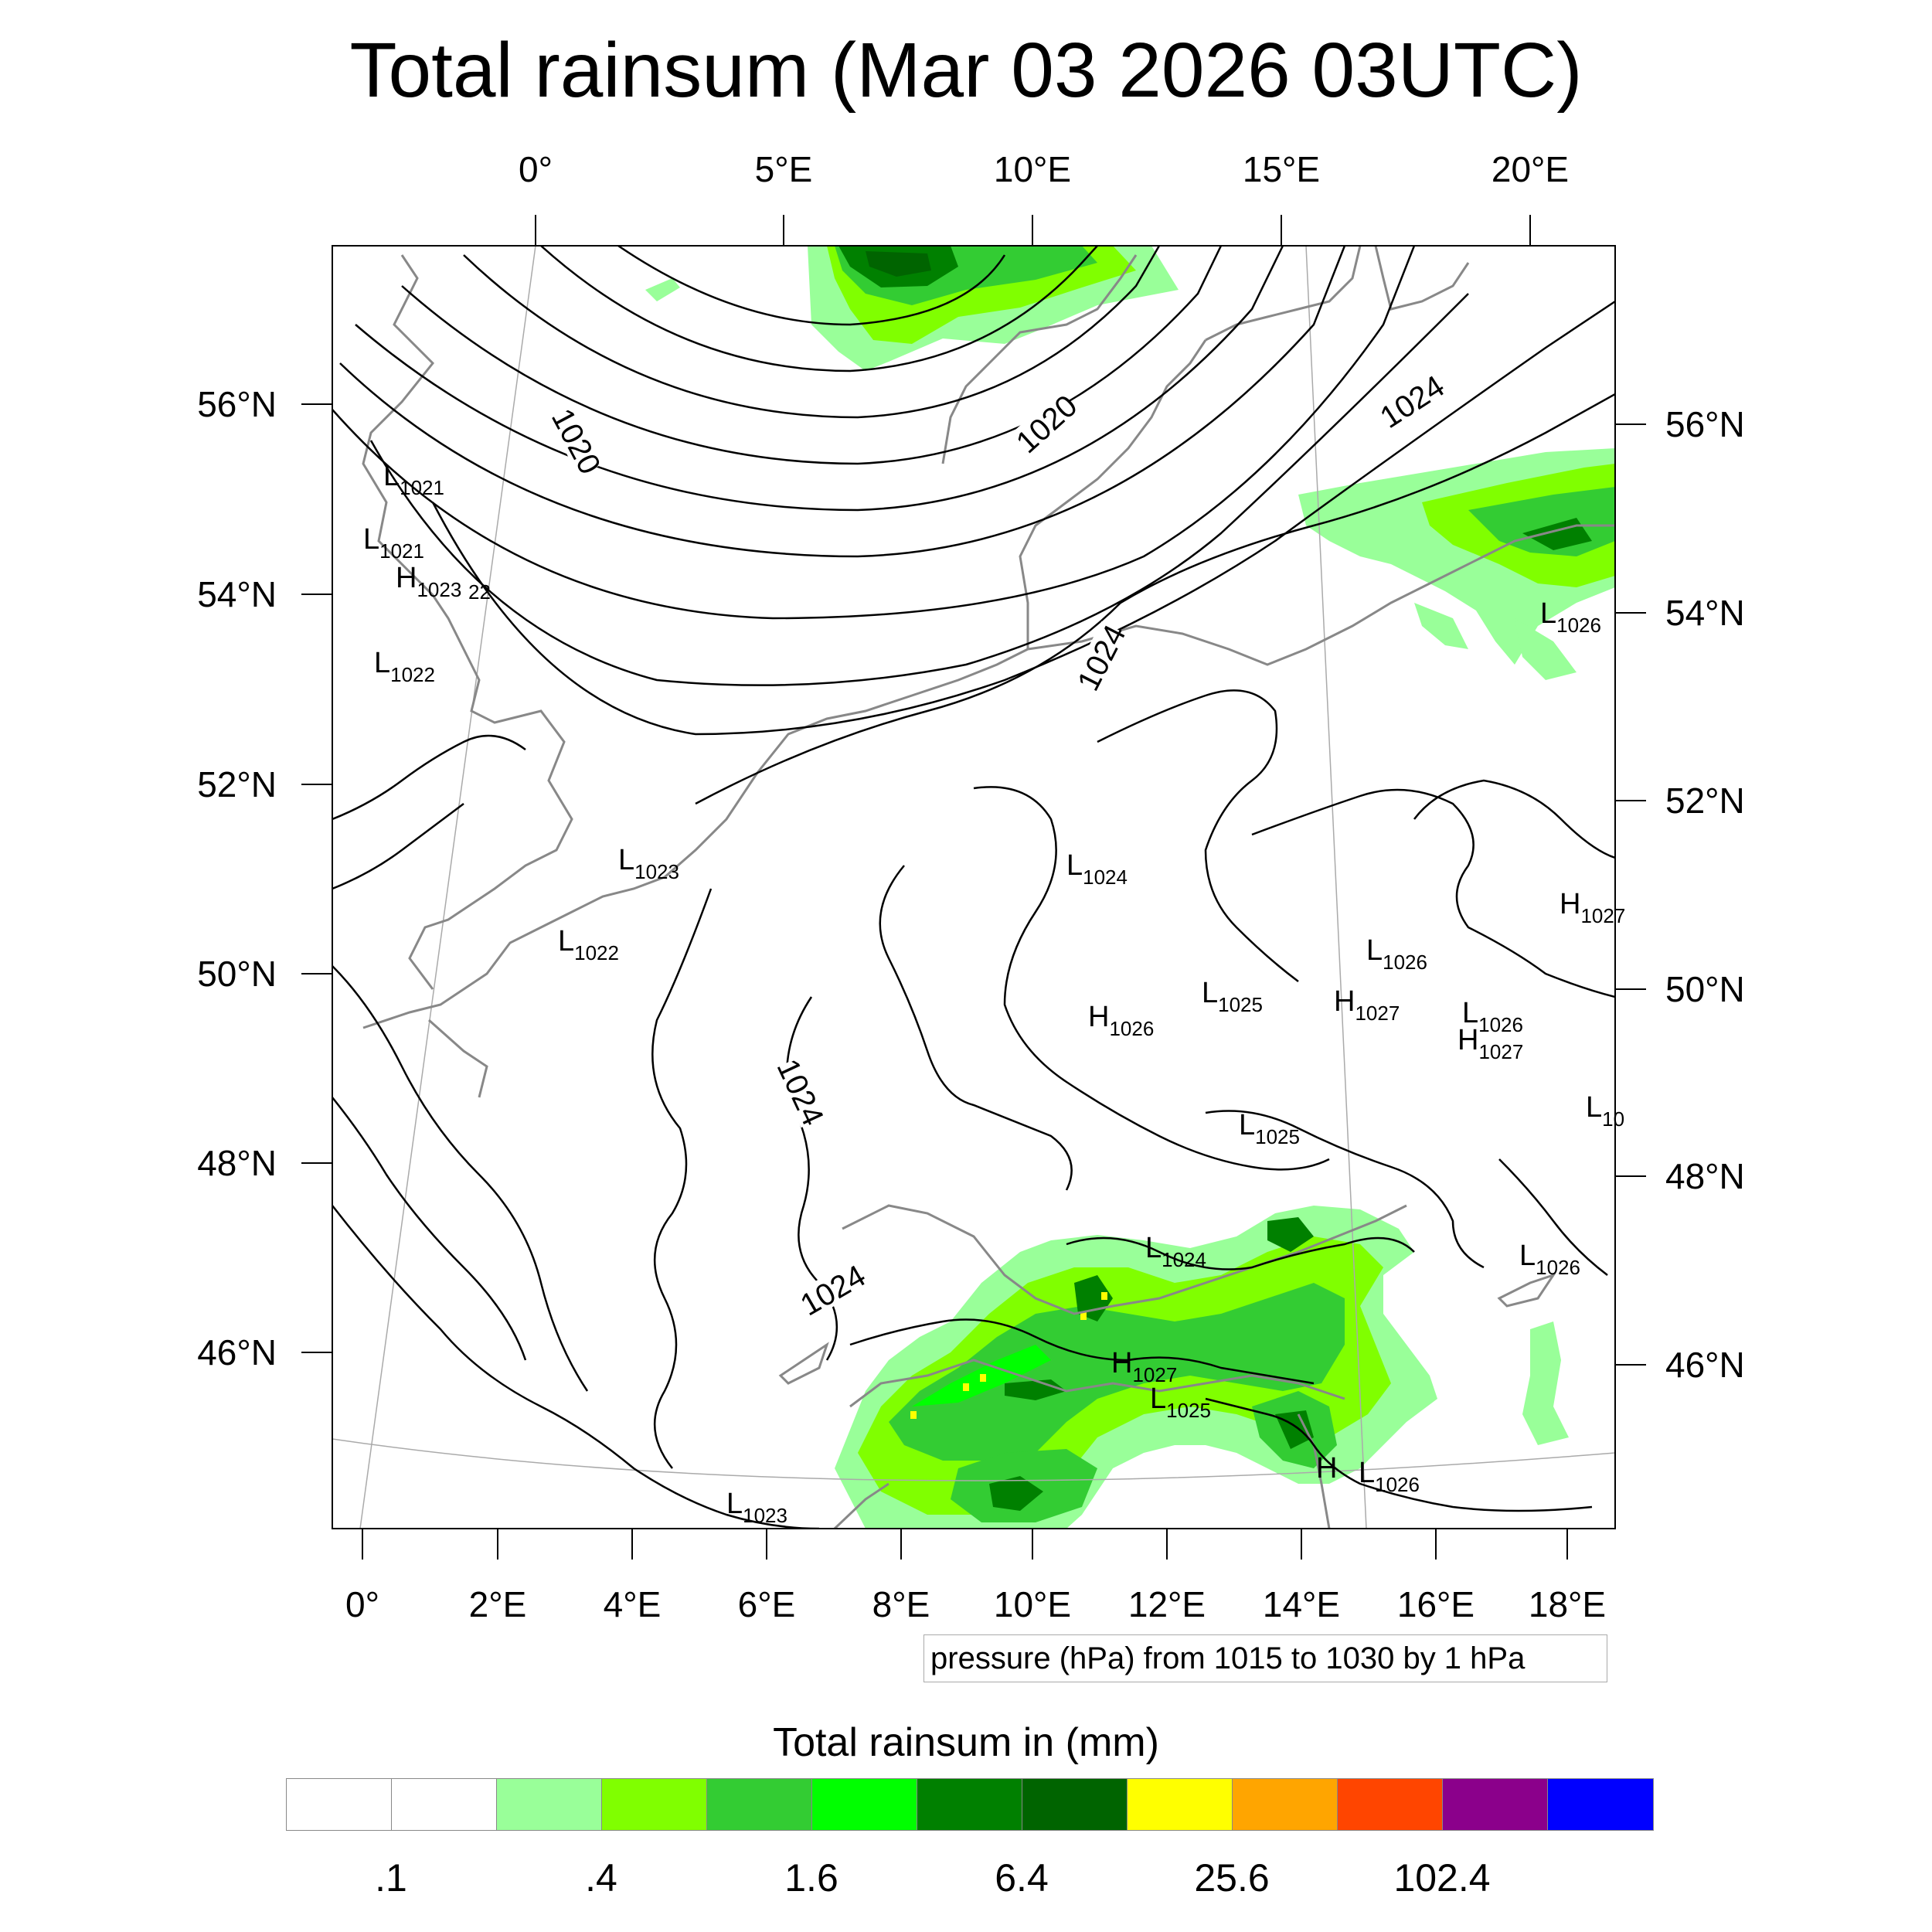 This screenshot has height=1932, width=1932. Describe the element at coordinates (1531, 169) in the screenshot. I see `top-lon-label: 20°E` at that location.